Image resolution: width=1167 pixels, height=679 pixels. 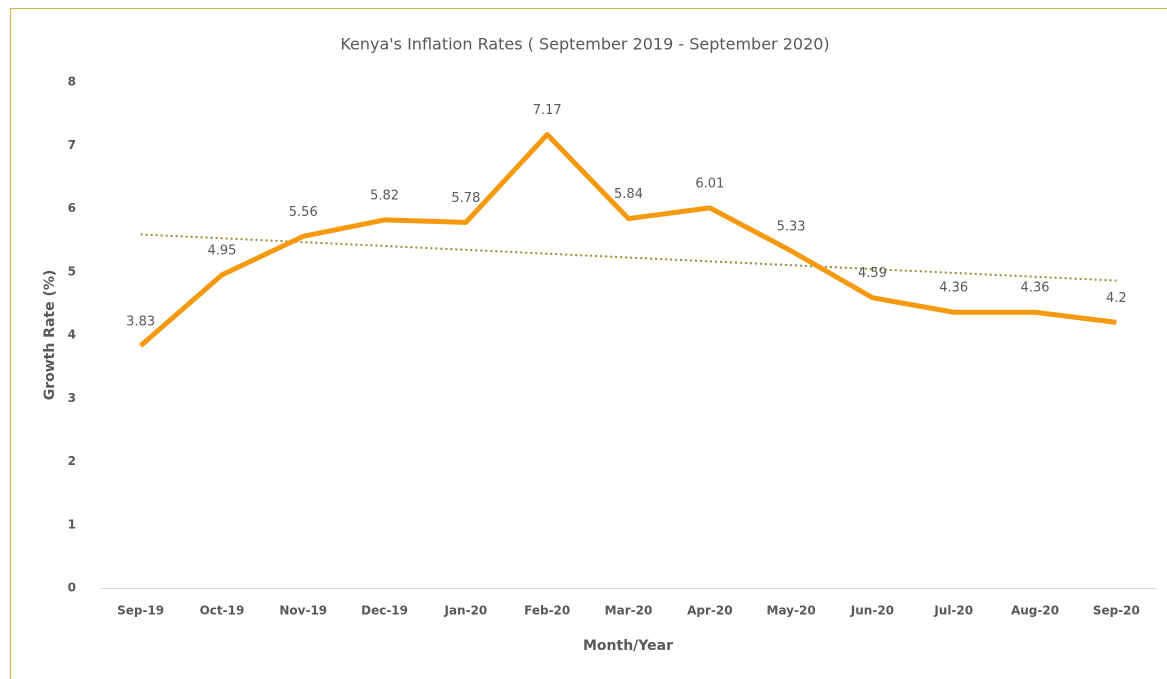 What do you see at coordinates (791, 226) in the screenshot?
I see `data-label: 5.33` at bounding box center [791, 226].